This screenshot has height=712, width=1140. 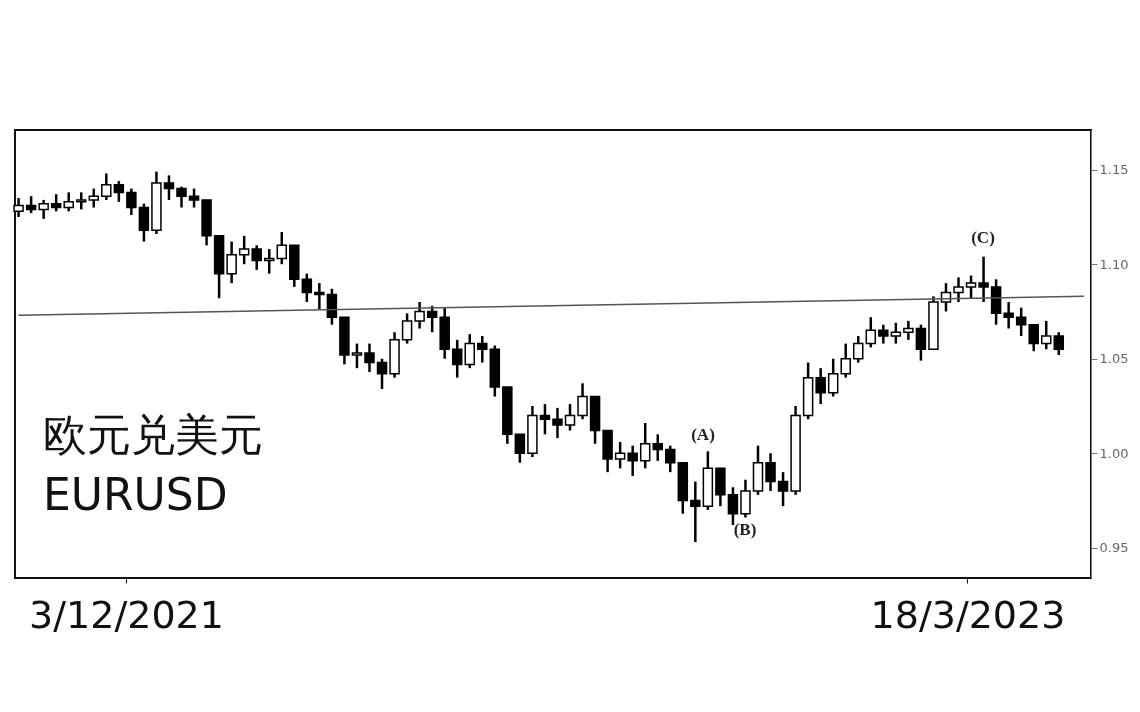 I want to click on x-tick-label: 3/12/2021, so click(x=126, y=614).